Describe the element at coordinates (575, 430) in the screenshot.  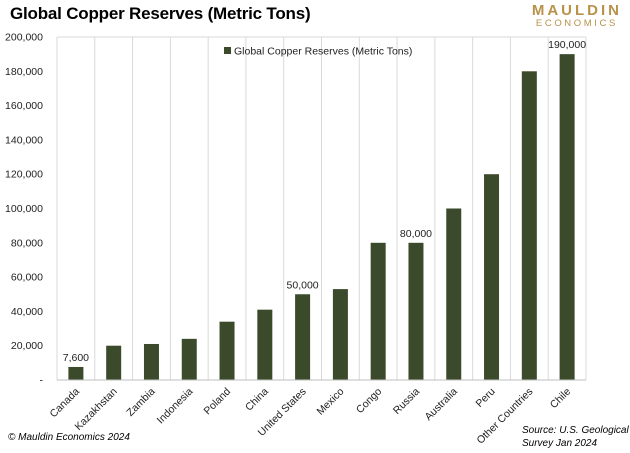
I see `source-line-1: Source: U.S. Geological` at that location.